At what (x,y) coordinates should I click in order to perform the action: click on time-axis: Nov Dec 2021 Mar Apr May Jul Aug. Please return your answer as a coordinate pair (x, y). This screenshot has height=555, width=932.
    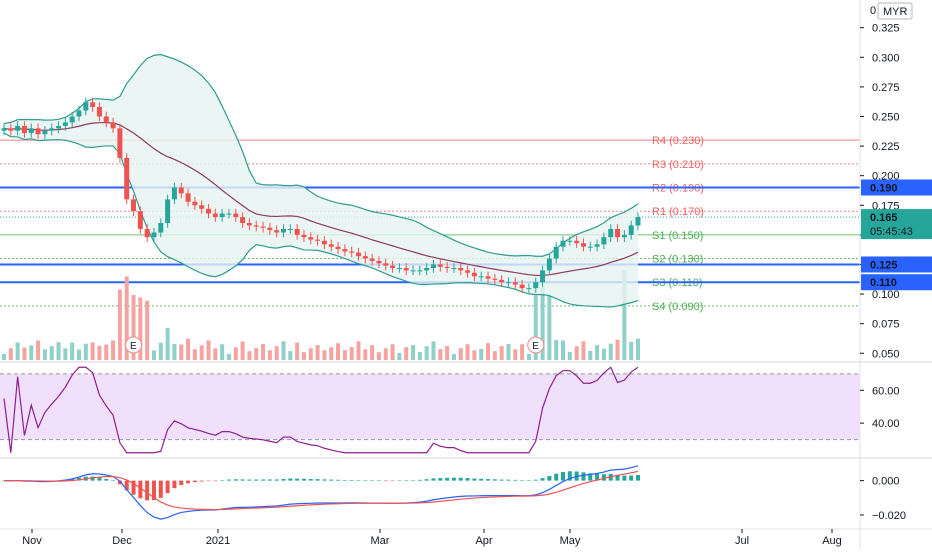
    Looking at the image, I should click on (432, 538).